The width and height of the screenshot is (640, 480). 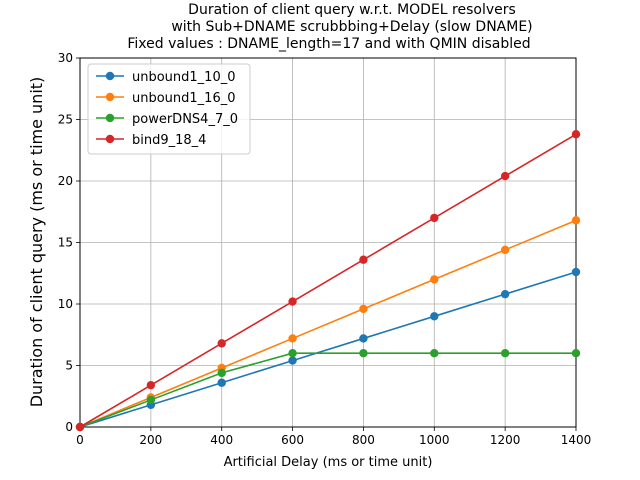 I want to click on y-tick-label: 5, so click(x=69, y=366).